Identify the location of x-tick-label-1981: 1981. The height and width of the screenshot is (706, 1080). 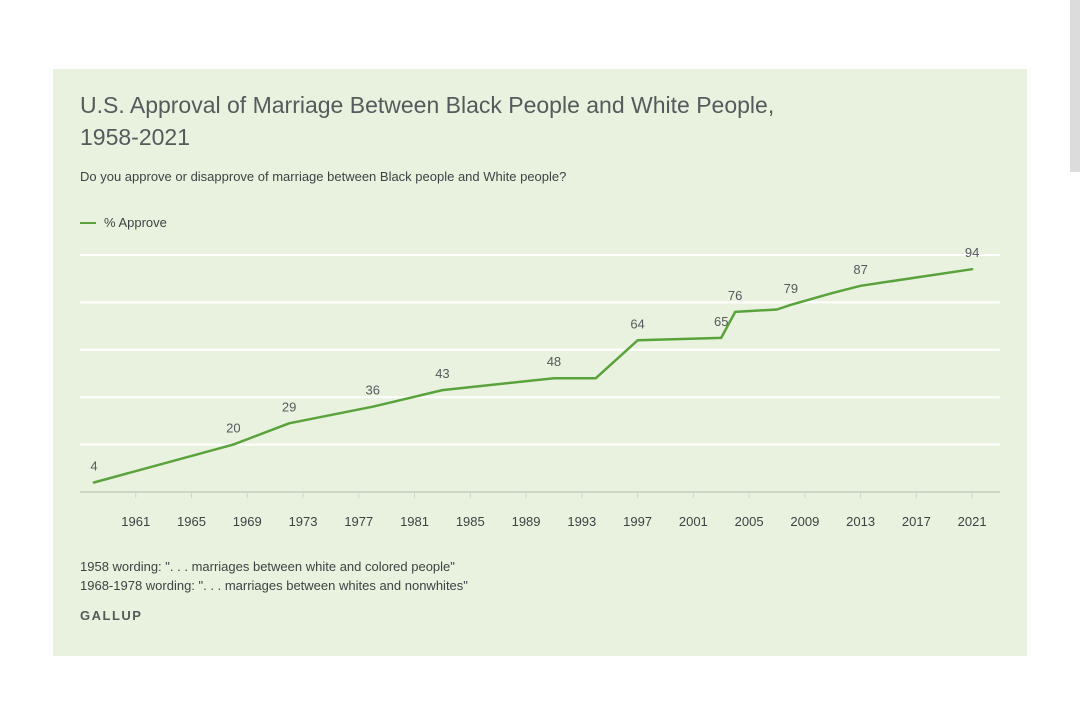
(414, 521).